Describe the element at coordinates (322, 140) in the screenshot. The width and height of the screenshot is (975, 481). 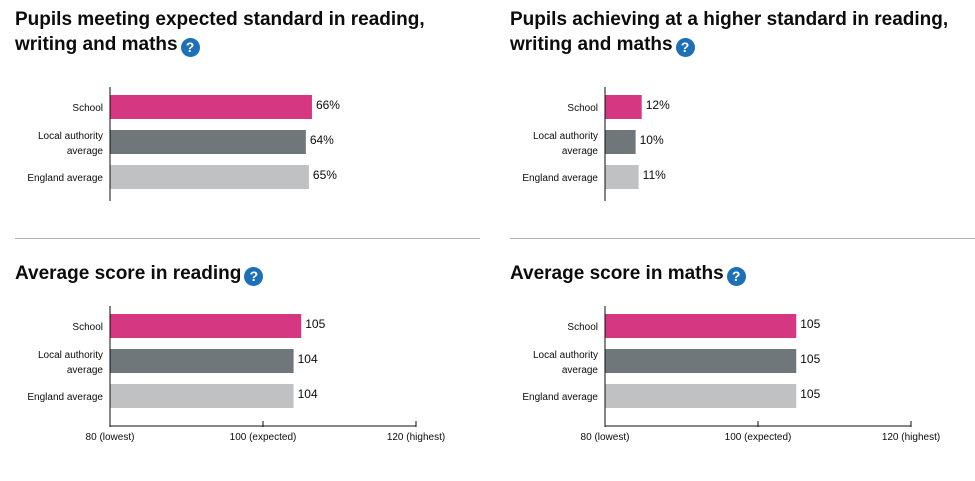
I see `value-label: 64%` at that location.